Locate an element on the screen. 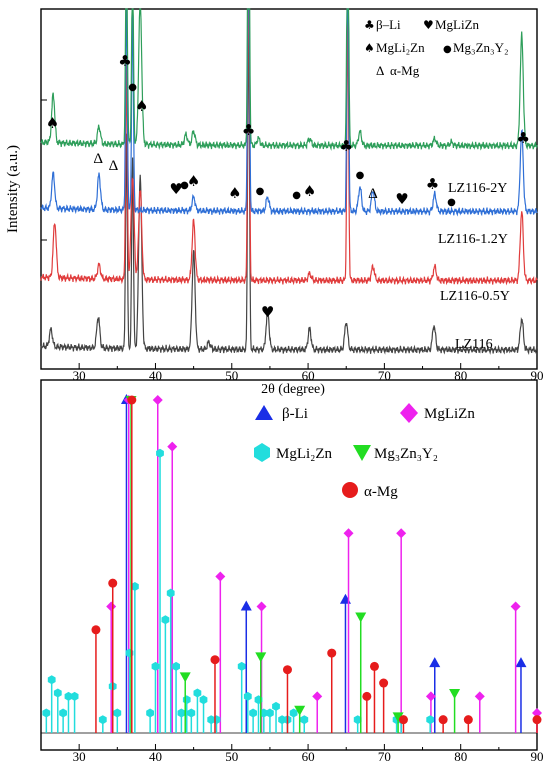 This screenshot has width=550, height=762. bottom-tick-label-2: 50 is located at coordinates (231, 755).